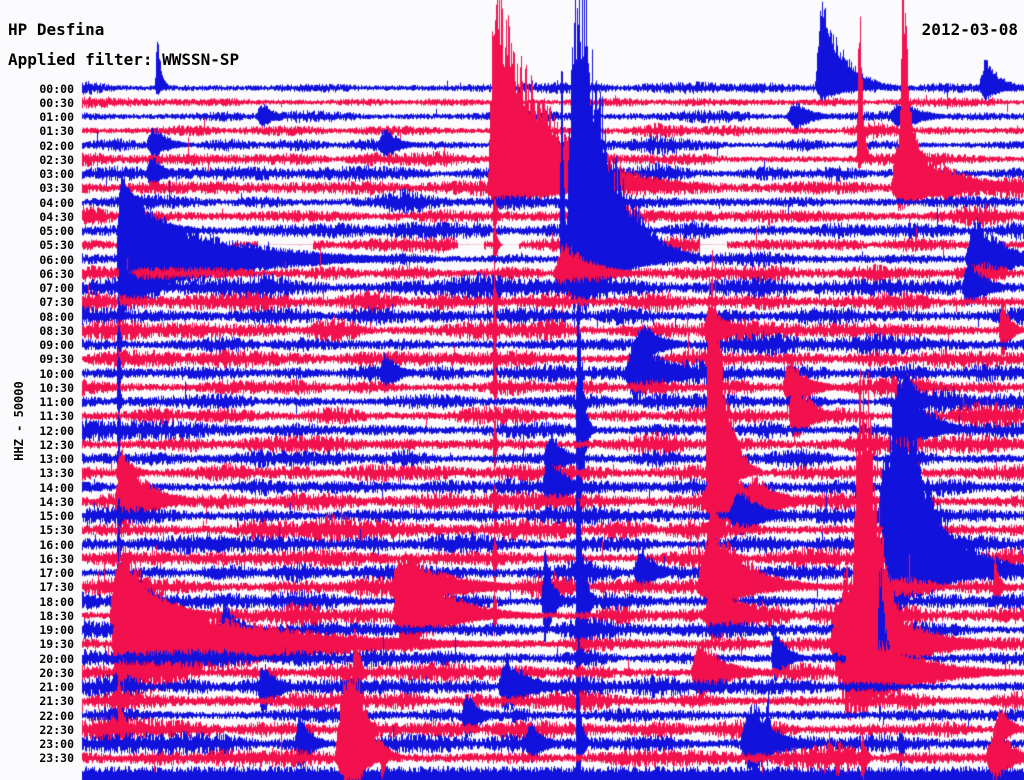  Describe the element at coordinates (56, 416) in the screenshot. I see `time-label: 11:30` at that location.